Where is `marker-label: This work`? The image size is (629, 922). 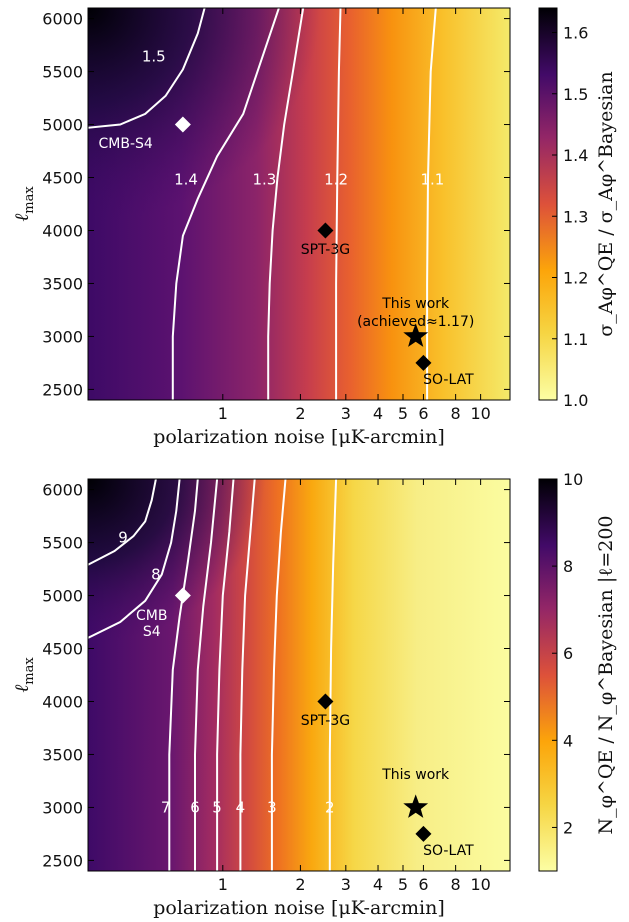
marker-label: This work is located at coordinates (415, 775).